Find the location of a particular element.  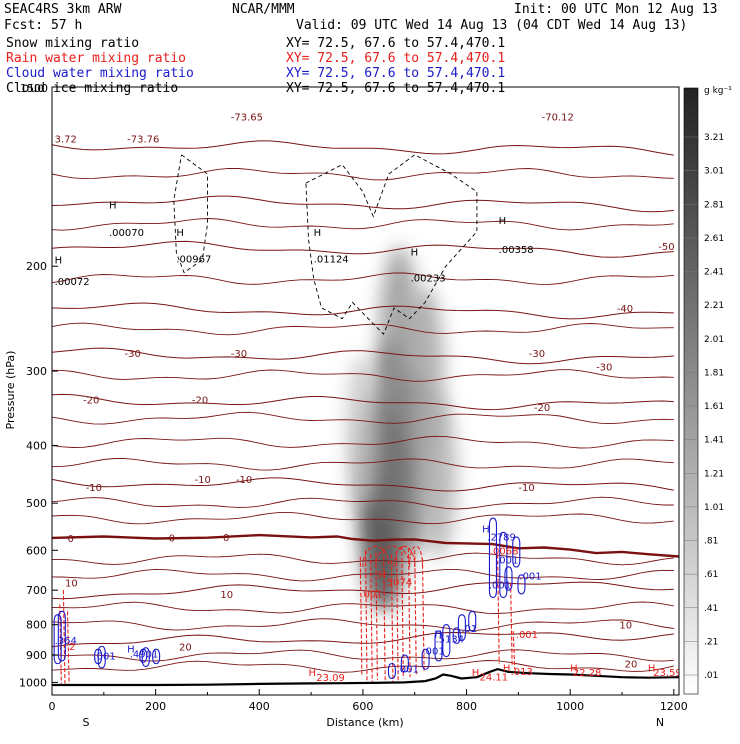

field-max-label-12: H is located at coordinates (486, 529).